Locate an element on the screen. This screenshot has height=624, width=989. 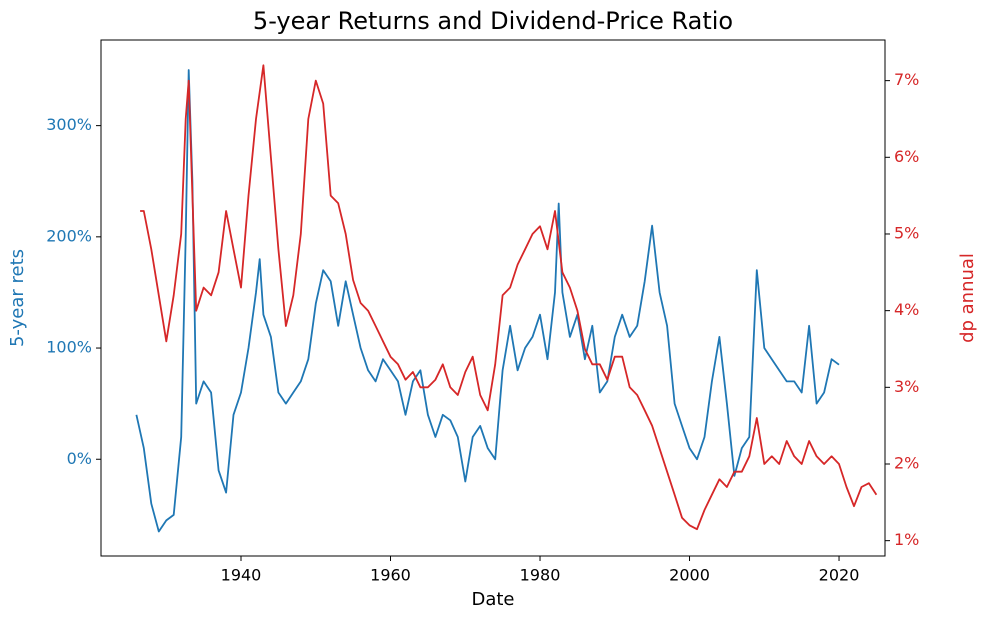
y-tick-label: 100% is located at coordinates (69, 347).